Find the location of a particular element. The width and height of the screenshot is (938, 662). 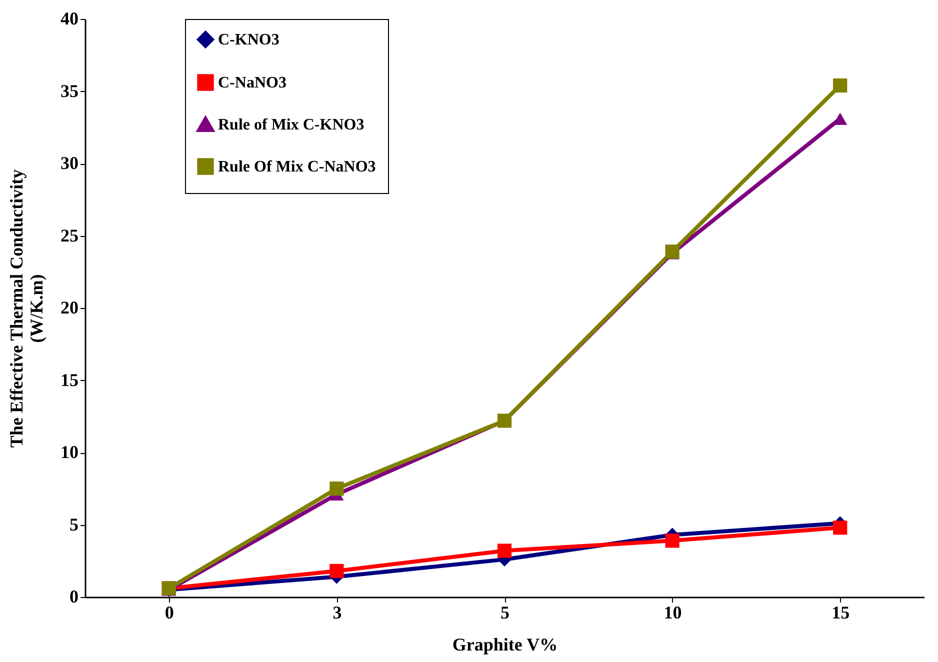

x-tick-label: 3 is located at coordinates (337, 612).